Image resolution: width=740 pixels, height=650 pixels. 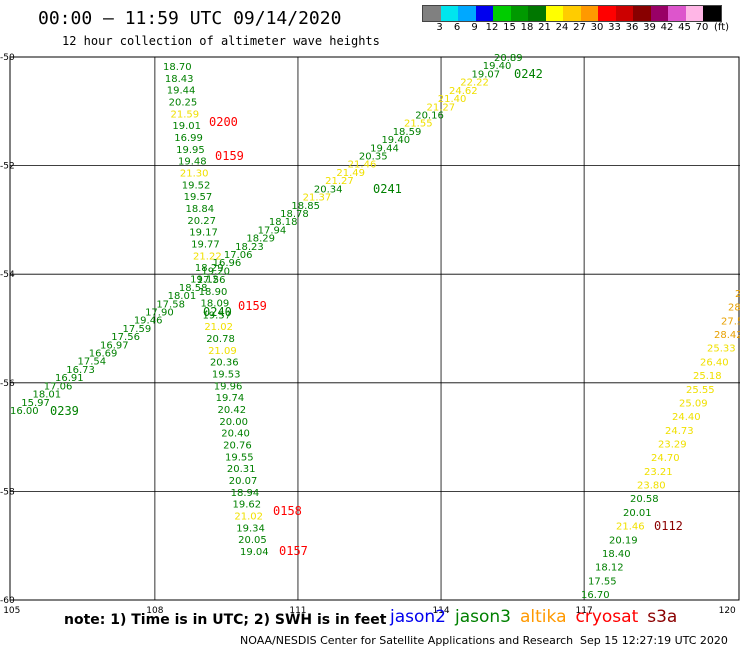 What do you see at coordinates (637, 513) in the screenshot?
I see `swh-value: 20.01` at bounding box center [637, 513].